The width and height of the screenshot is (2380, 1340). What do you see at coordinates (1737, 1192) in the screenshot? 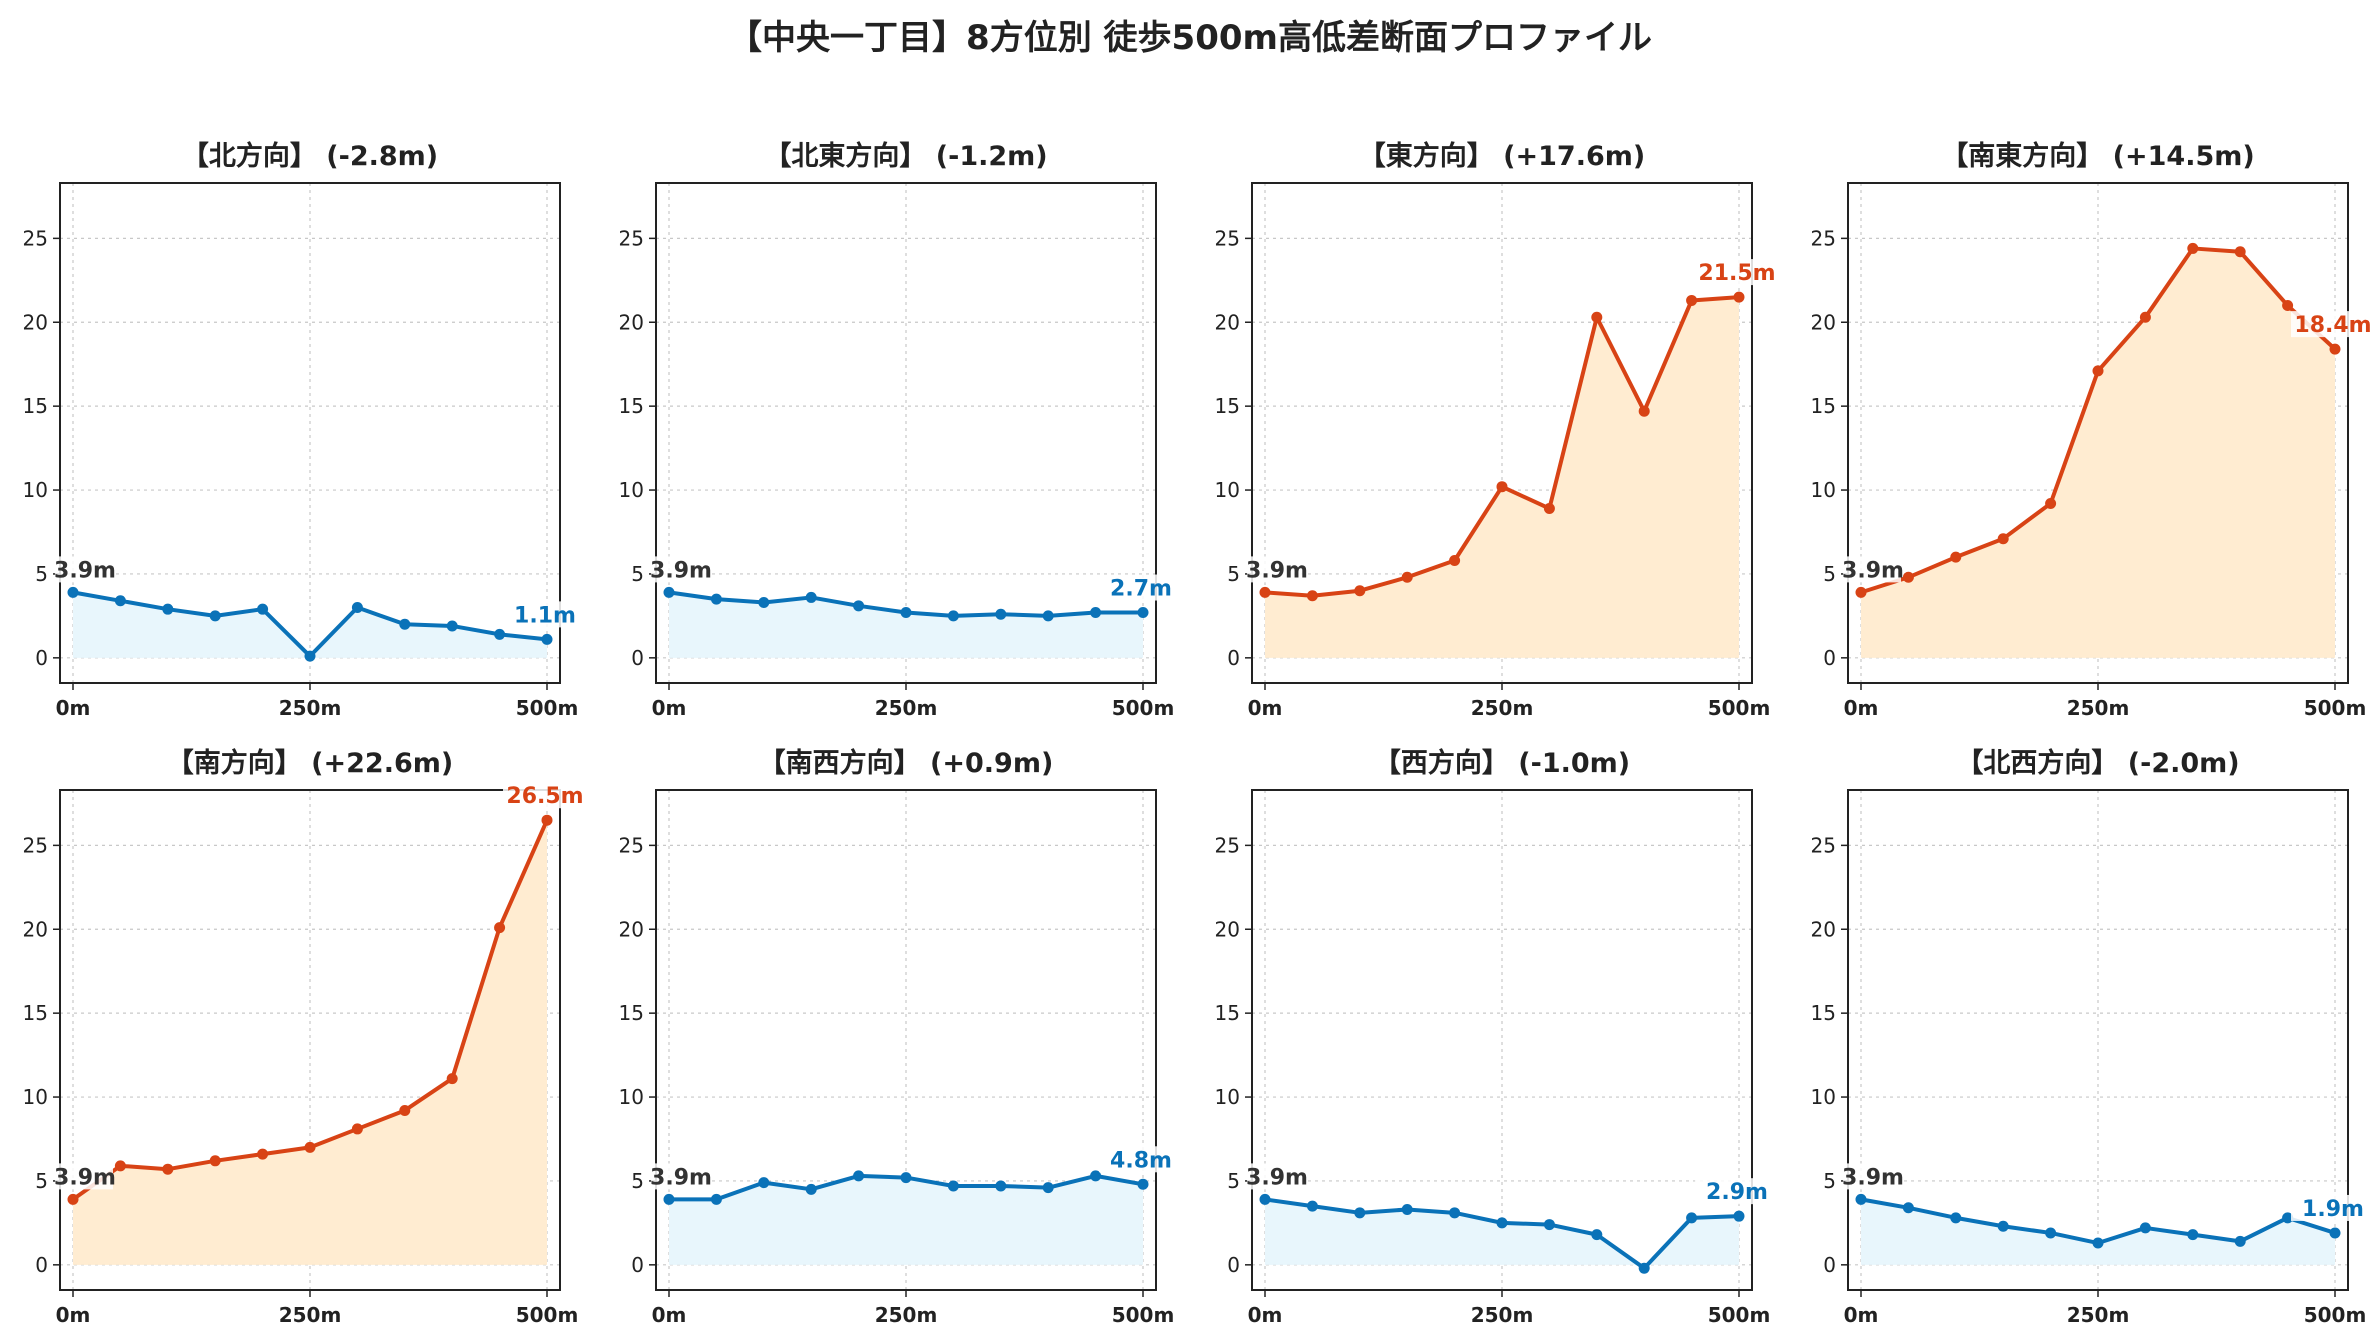
I see `end-label: 2.9m` at bounding box center [1737, 1192].